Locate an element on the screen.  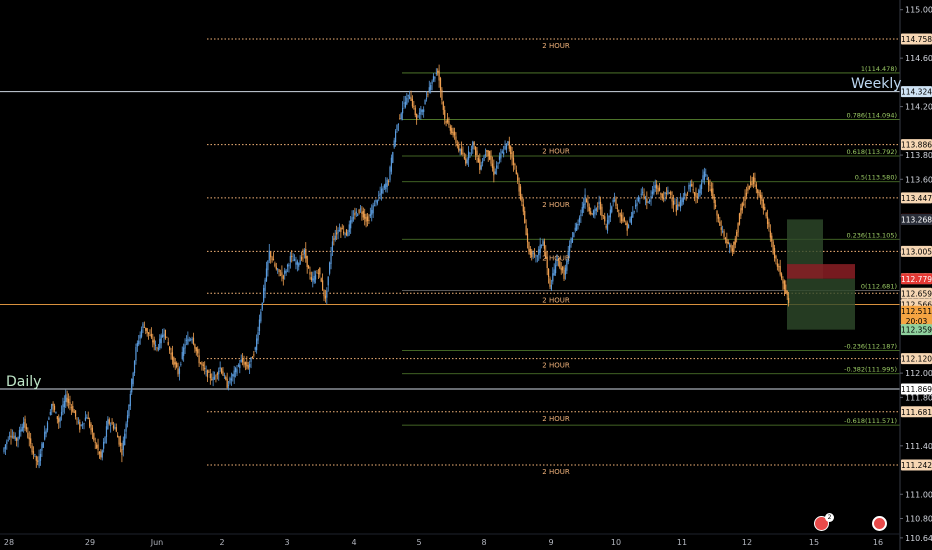
x-tick-label: 16 is located at coordinates (878, 542).